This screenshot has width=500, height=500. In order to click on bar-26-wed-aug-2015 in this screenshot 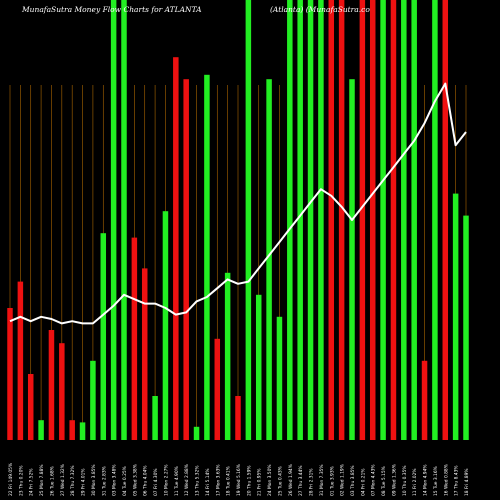, I will do `click(290, 220)`.